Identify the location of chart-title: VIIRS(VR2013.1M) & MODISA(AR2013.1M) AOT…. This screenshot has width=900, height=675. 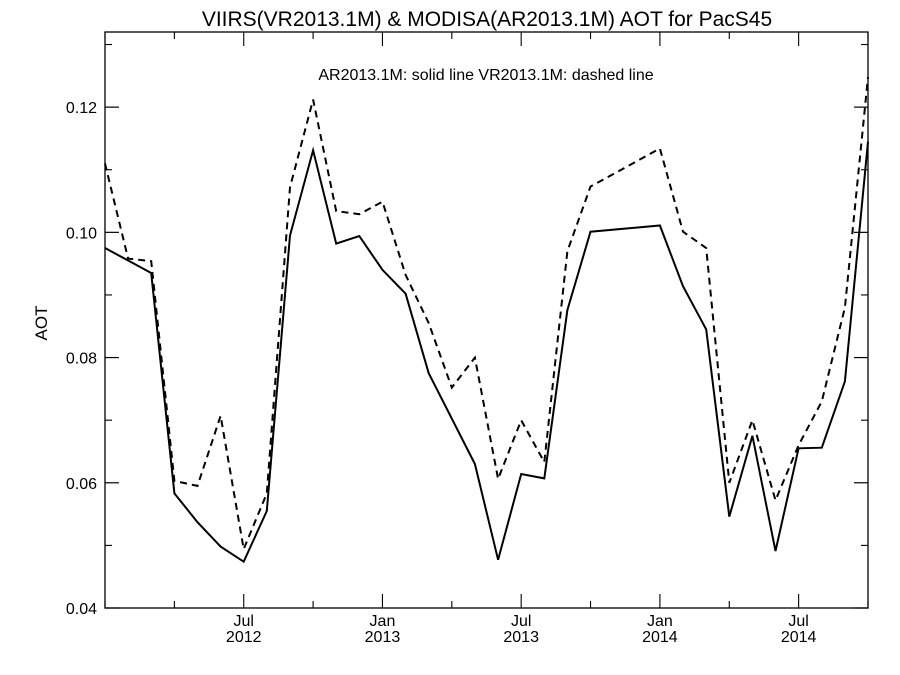
(487, 19).